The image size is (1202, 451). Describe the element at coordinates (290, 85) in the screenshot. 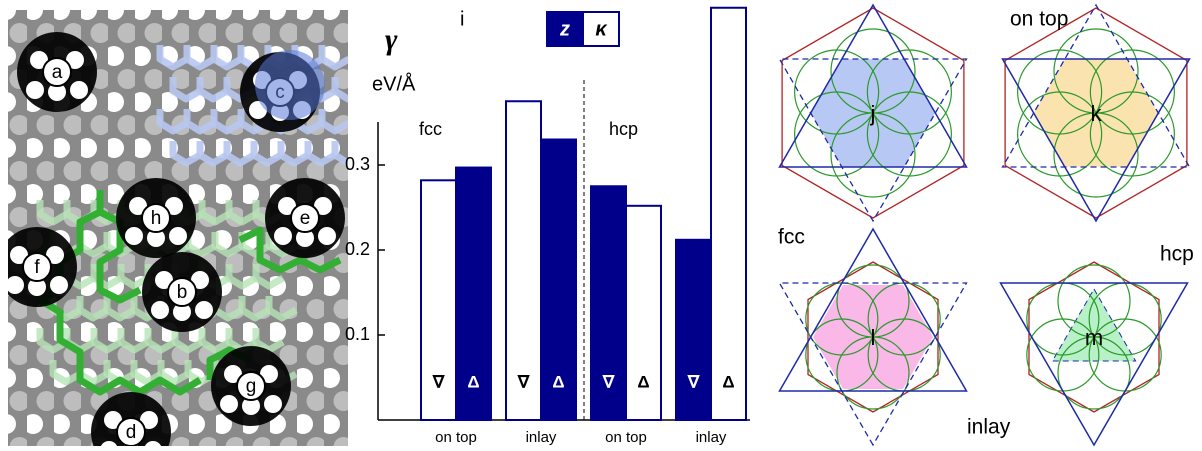

I see `highlight` at that location.